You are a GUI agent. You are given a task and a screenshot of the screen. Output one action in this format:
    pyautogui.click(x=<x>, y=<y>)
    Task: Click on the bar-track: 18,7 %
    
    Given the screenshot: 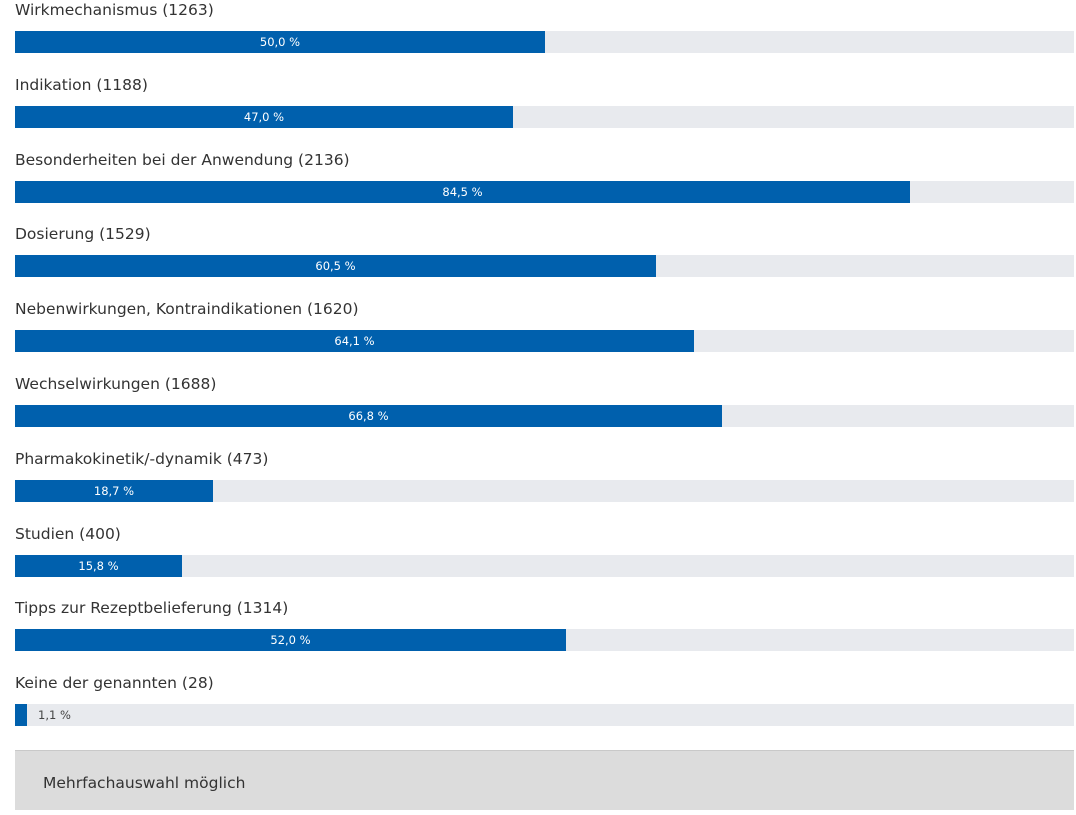 What is the action you would take?
    pyautogui.click(x=544, y=490)
    